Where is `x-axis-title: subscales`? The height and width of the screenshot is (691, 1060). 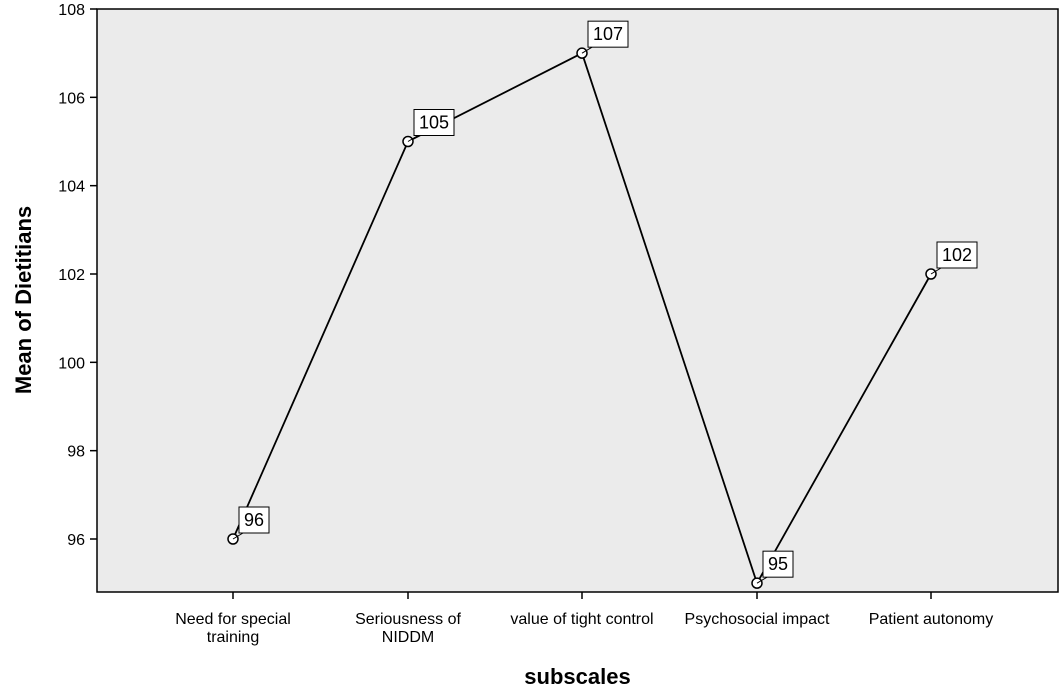 x-axis-title: subscales is located at coordinates (577, 676).